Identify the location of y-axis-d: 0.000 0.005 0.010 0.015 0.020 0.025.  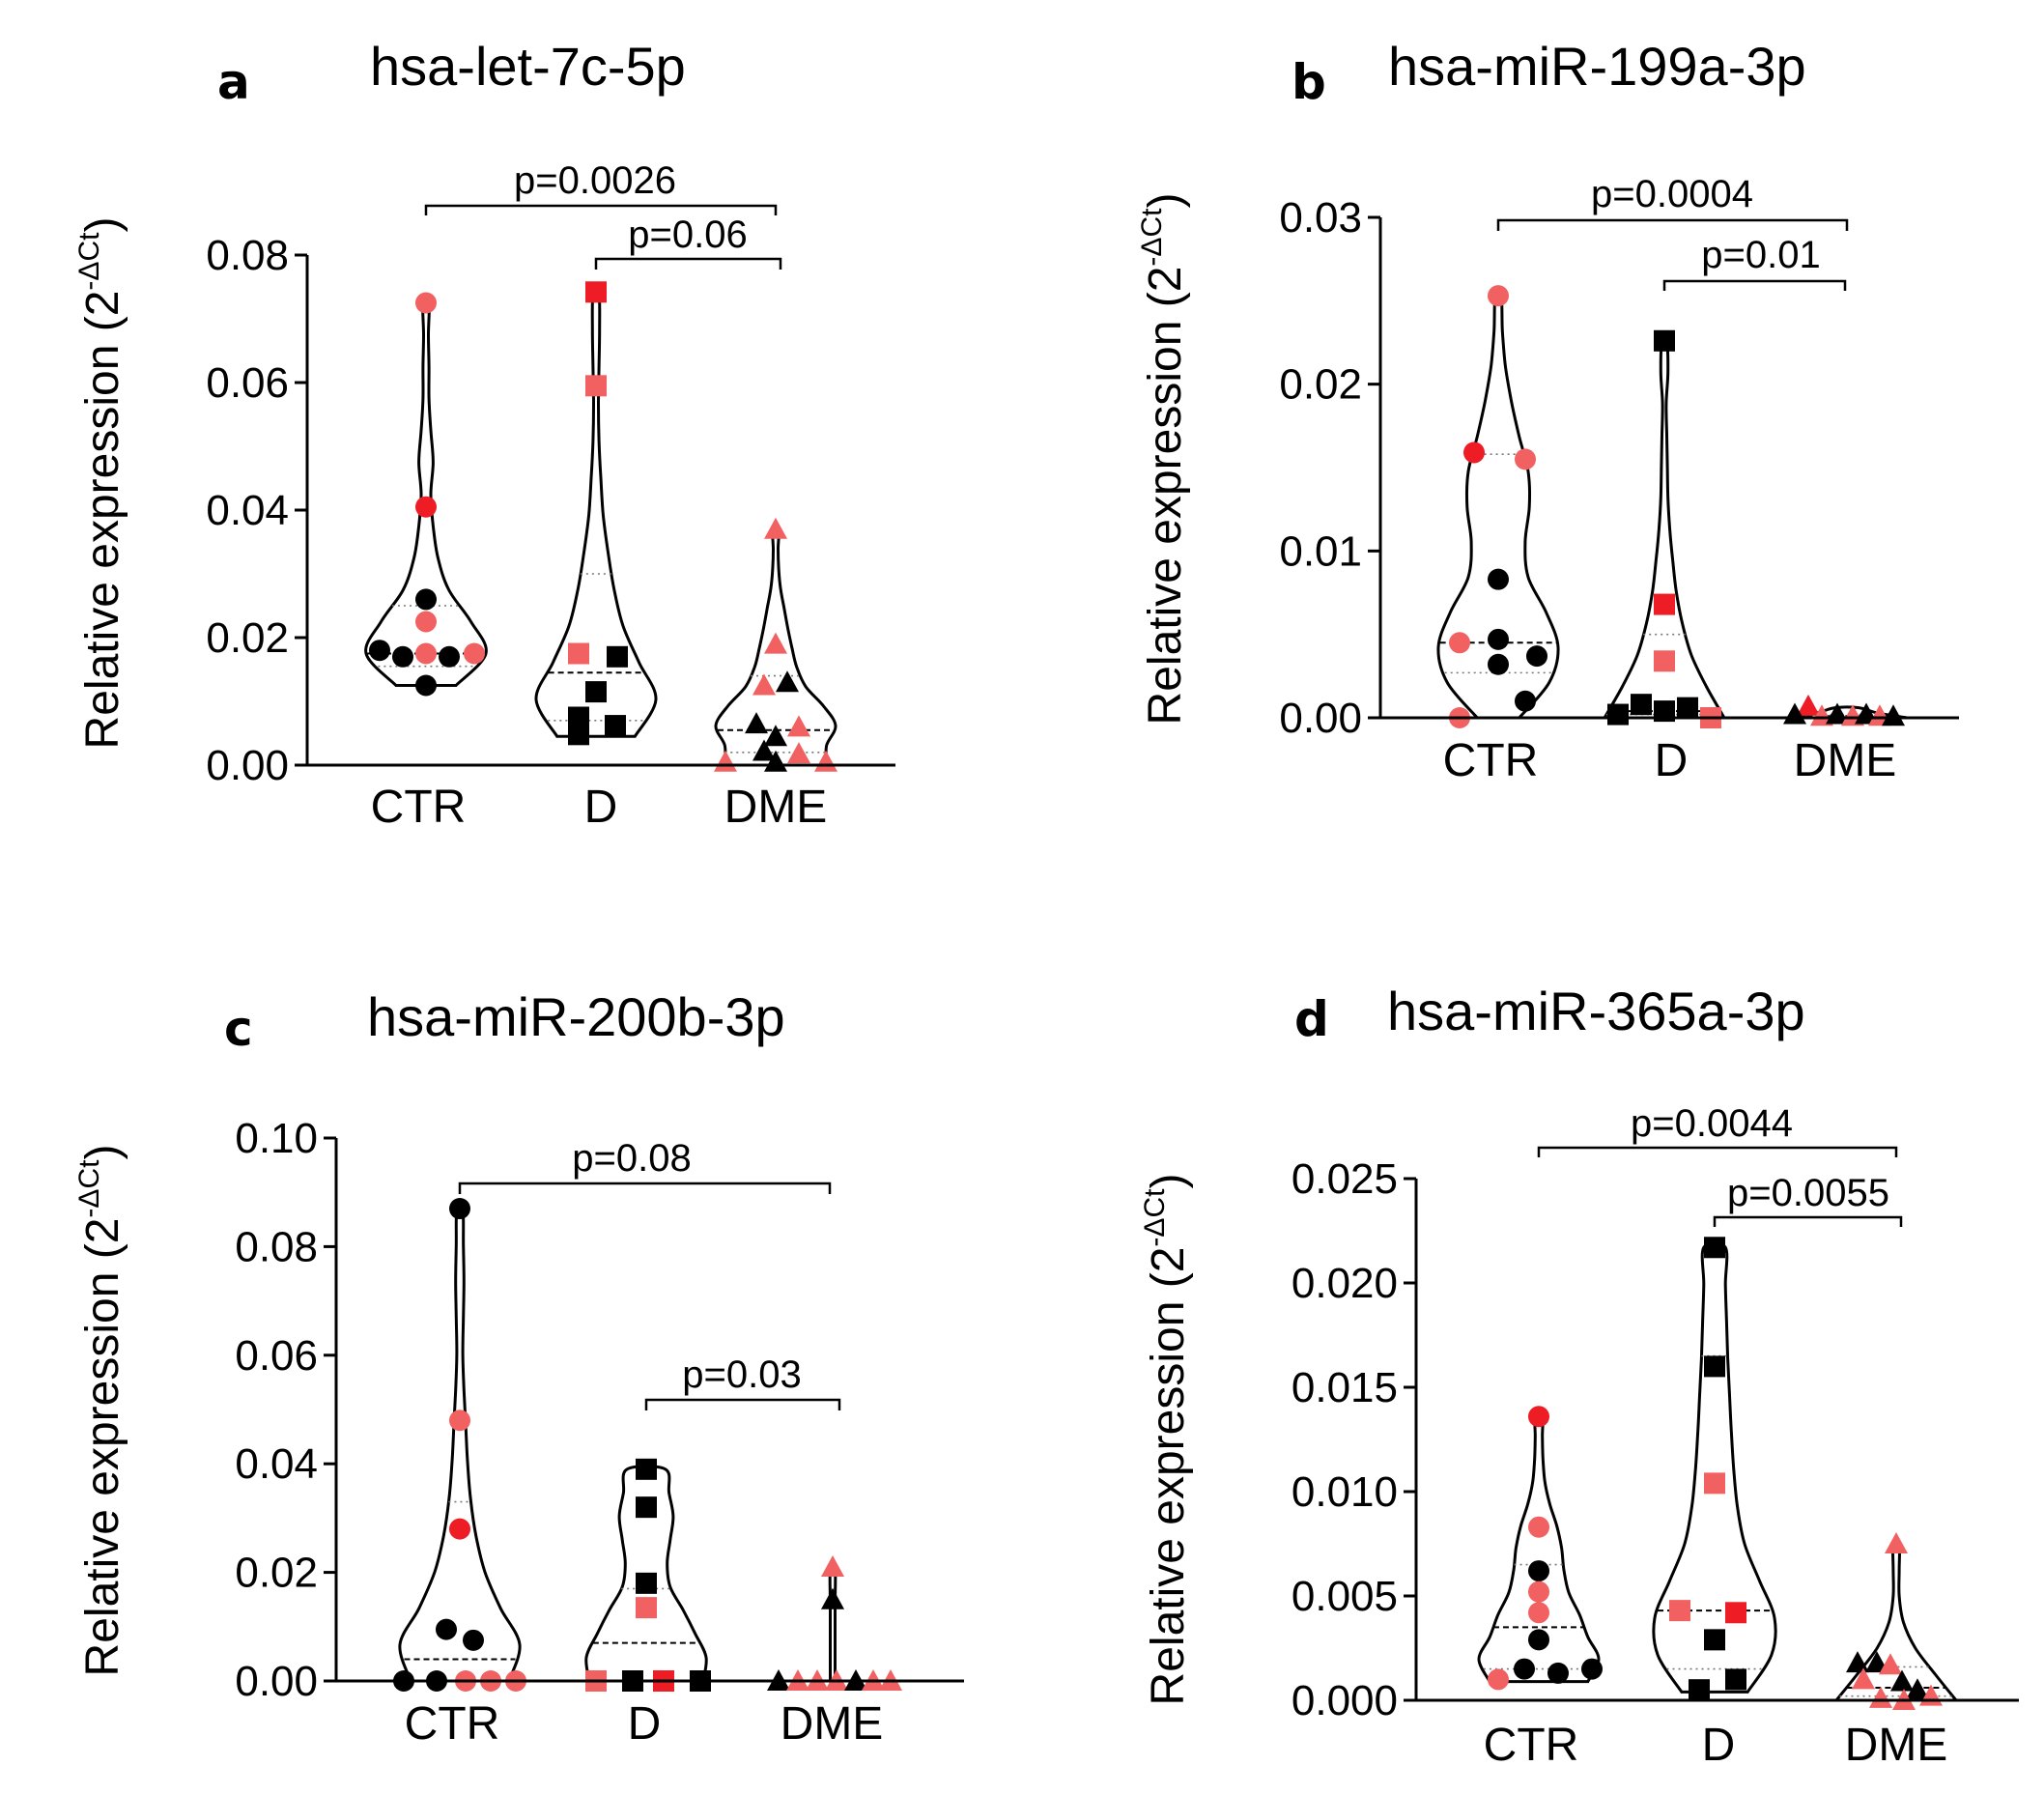
(1354, 1440).